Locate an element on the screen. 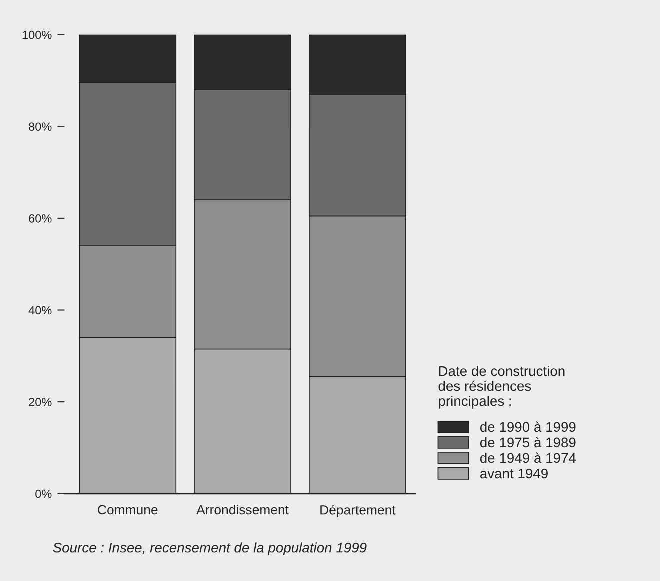  y-tick-label: 0% is located at coordinates (44, 494).